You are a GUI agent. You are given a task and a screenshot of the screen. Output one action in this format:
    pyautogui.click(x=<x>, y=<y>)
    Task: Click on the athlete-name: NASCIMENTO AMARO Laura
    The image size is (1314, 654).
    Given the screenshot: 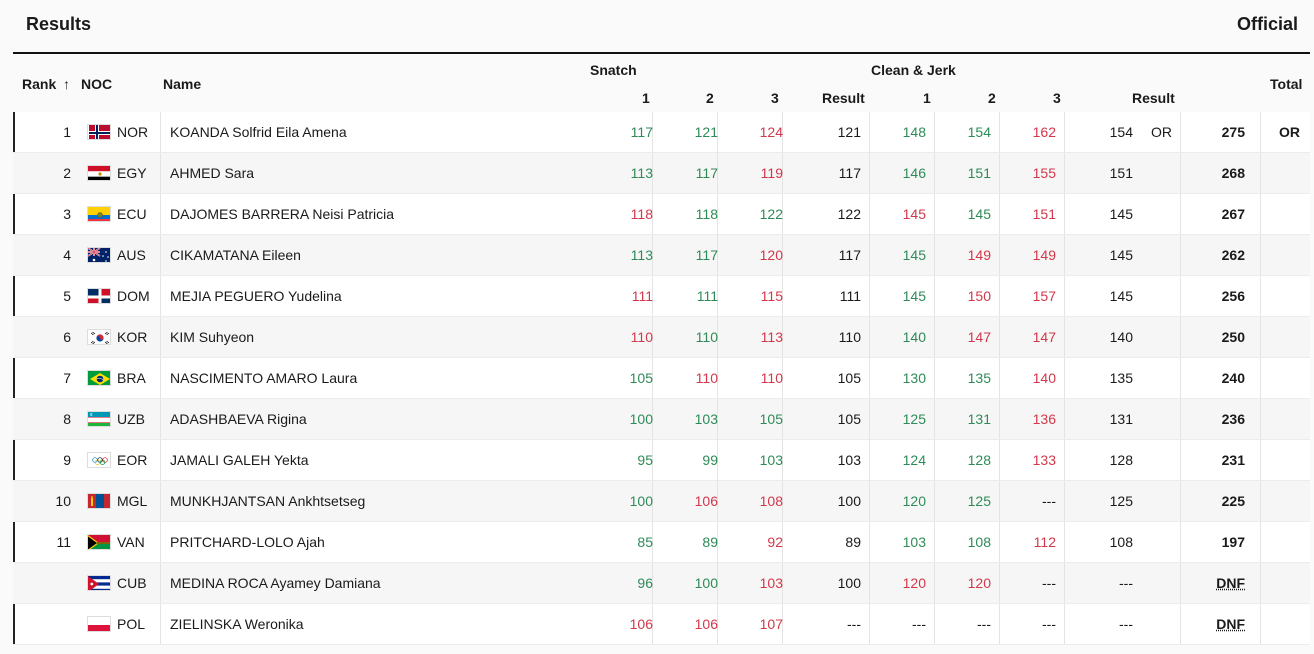 What is the action you would take?
    pyautogui.click(x=264, y=378)
    